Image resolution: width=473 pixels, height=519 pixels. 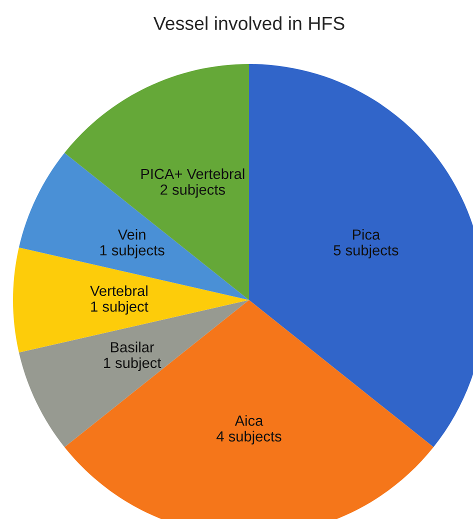 What do you see at coordinates (366, 251) in the screenshot?
I see `data-label: 5 subjects` at bounding box center [366, 251].